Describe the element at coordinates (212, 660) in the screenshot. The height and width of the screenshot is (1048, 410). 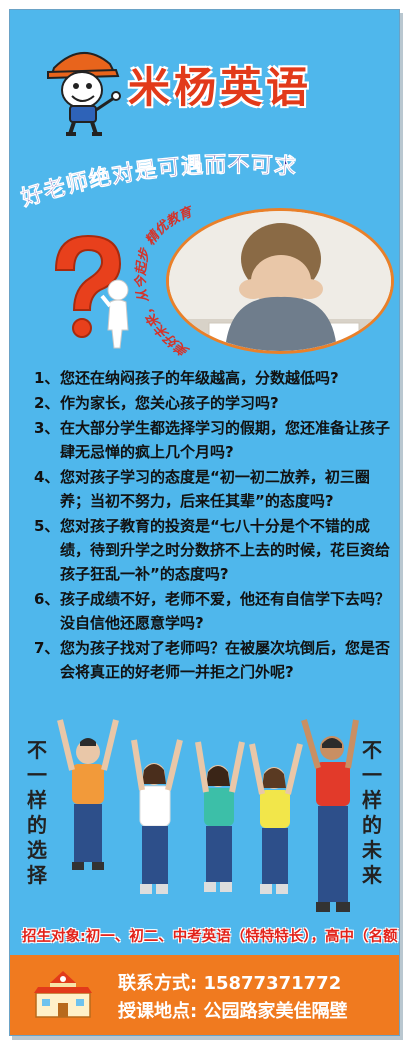
I see `question-item: 7、 您为孩子找对了老师吗？在被屡次坑倒后，您是否会将真正的好老师一并拒之门外呢?` at that location.